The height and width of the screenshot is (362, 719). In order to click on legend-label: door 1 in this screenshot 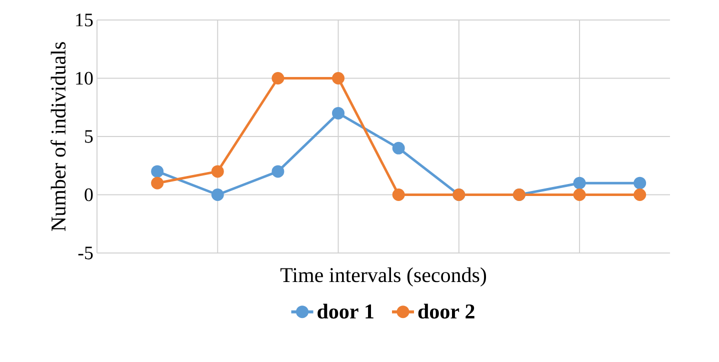, I will do `click(346, 311)`.